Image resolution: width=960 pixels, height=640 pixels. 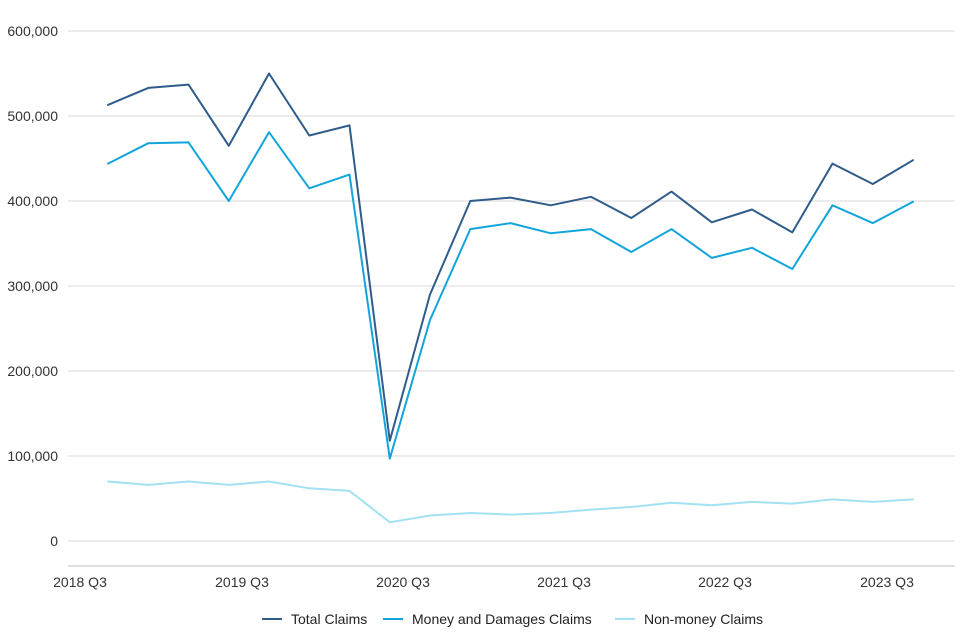 I want to click on y-tick-label: 600,000, so click(x=32, y=31).